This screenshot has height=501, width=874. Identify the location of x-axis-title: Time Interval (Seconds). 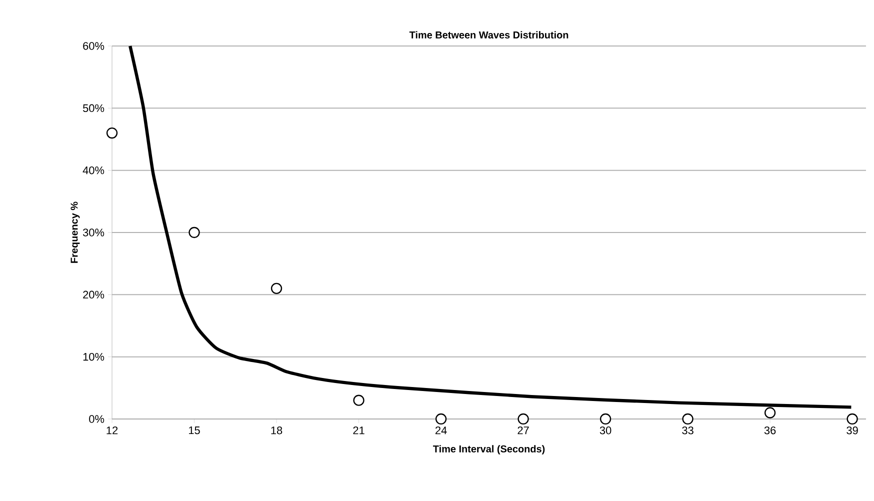
(489, 449).